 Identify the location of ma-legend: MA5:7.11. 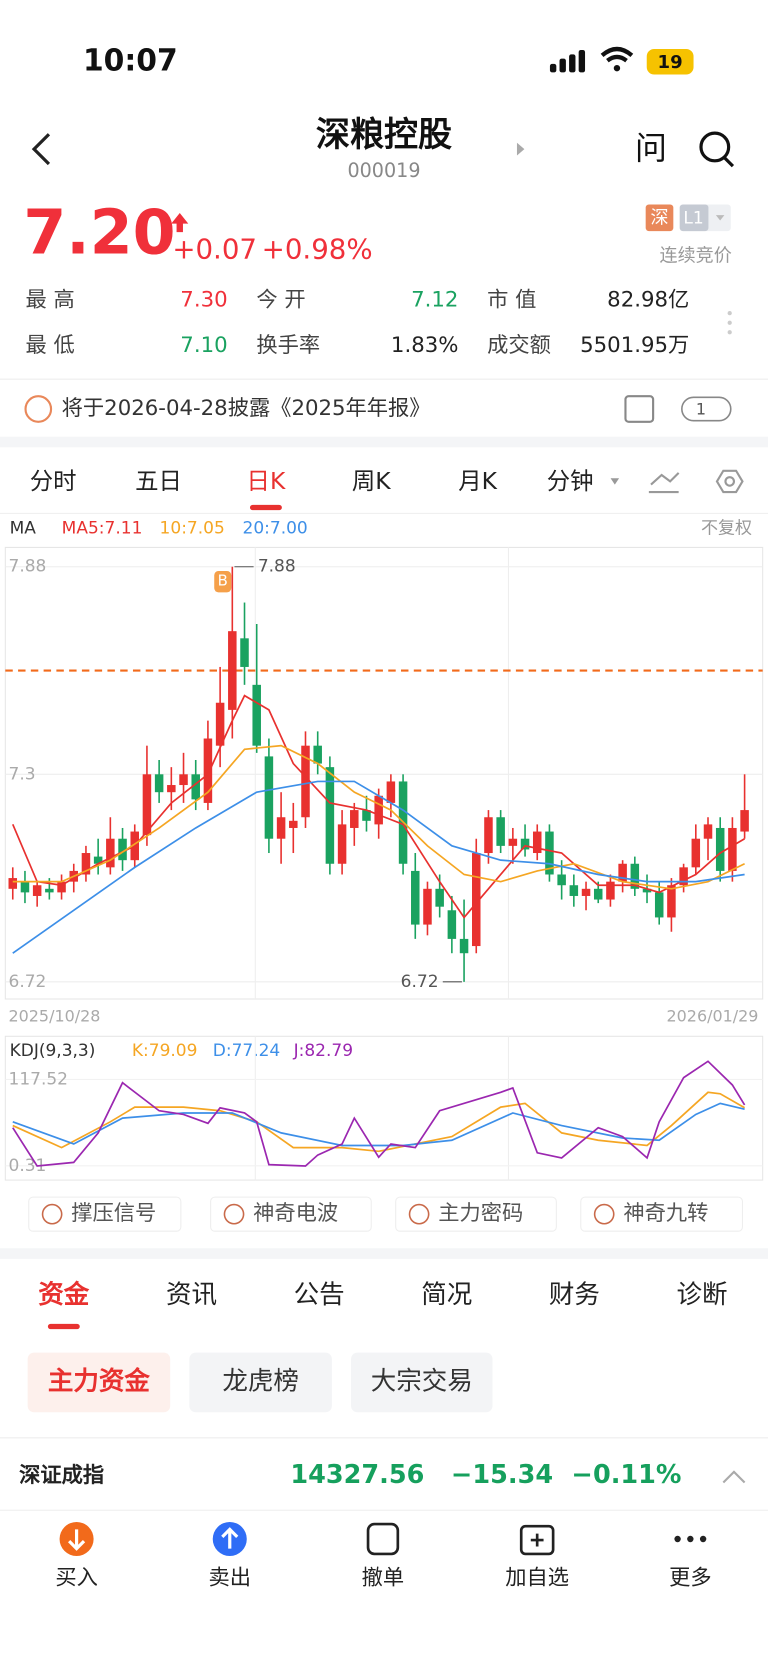
(102, 528).